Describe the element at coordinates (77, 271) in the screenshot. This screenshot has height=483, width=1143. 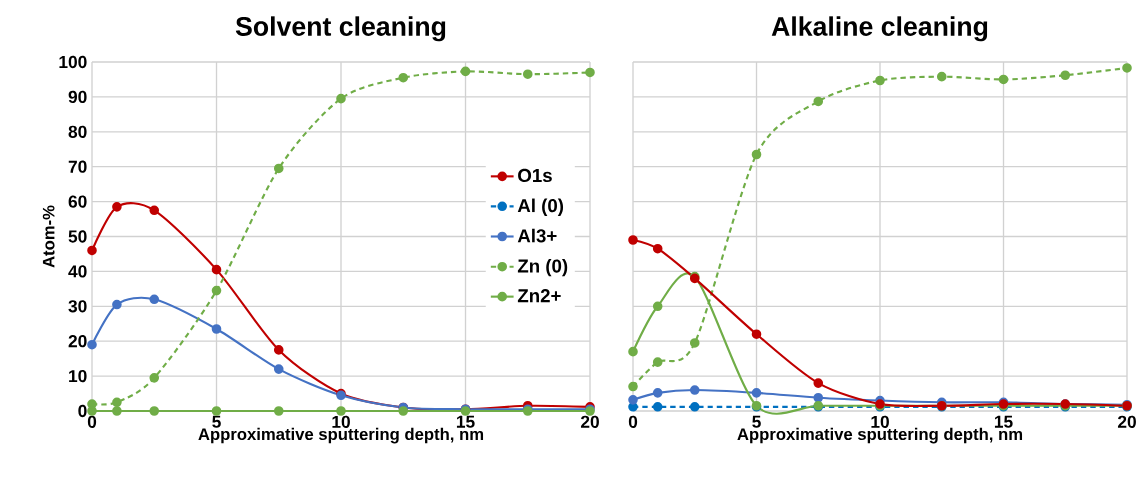
I see `y-tick-label: 40` at that location.